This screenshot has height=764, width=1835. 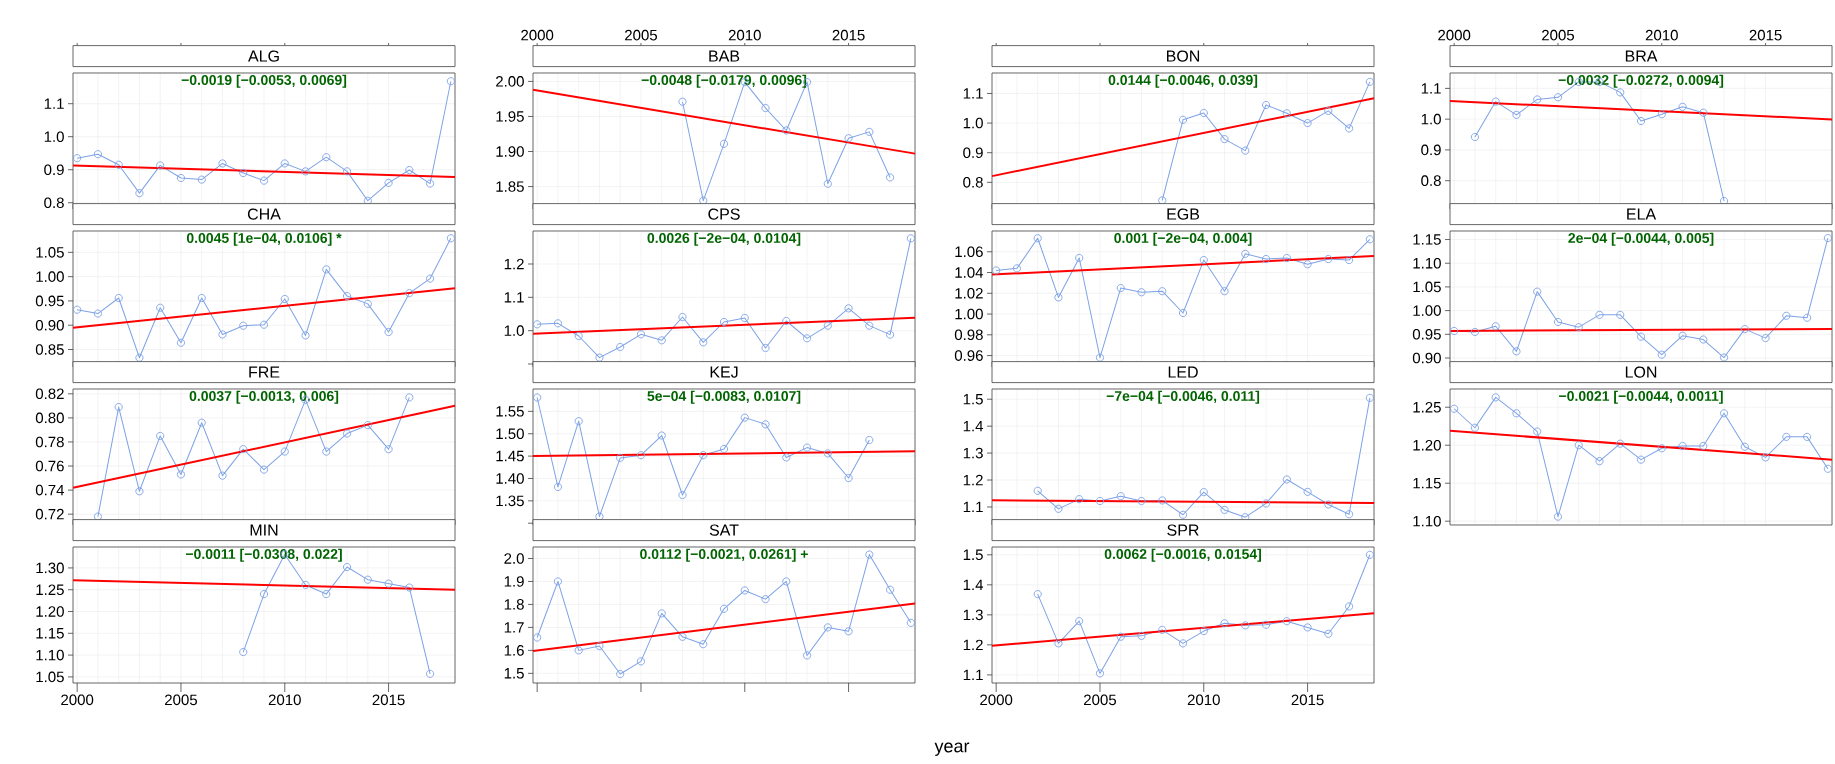 I want to click on annotation: −0.0011 [−0.0308, 0.022], so click(x=263, y=555).